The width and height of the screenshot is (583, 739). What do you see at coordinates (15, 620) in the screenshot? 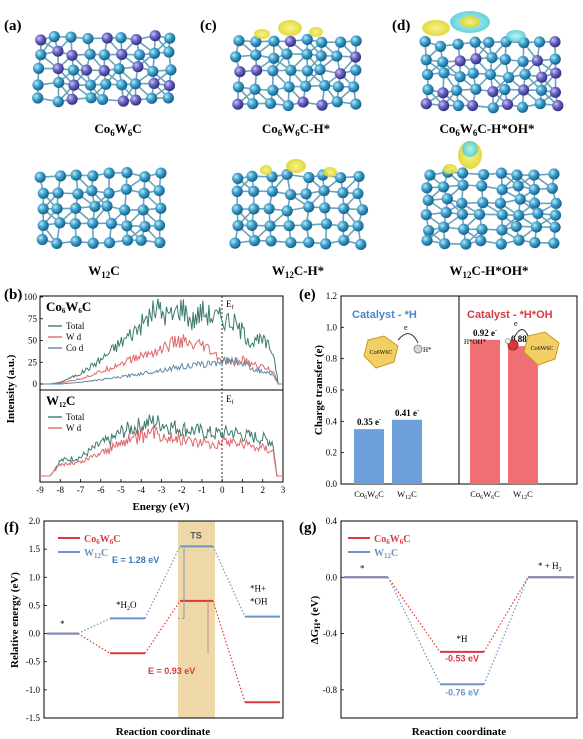
I see `energy-ylabel: Relative energy (eV)` at bounding box center [15, 620].